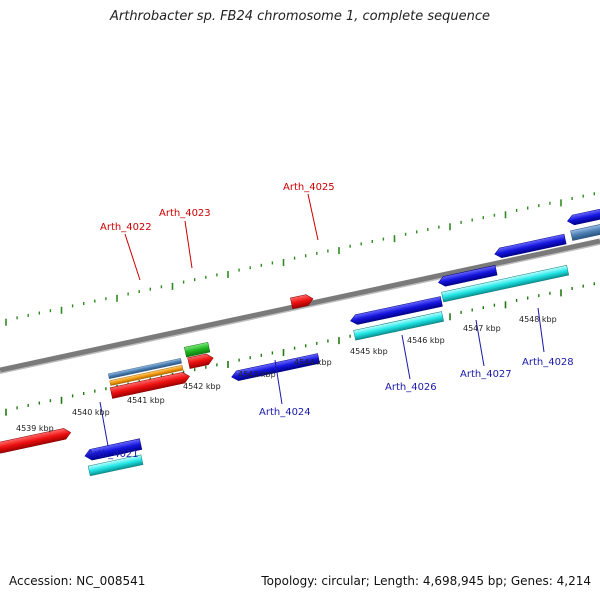 This screenshot has height=600, width=600. I want to click on scale-label-4542: 4542 kbp, so click(202, 386).